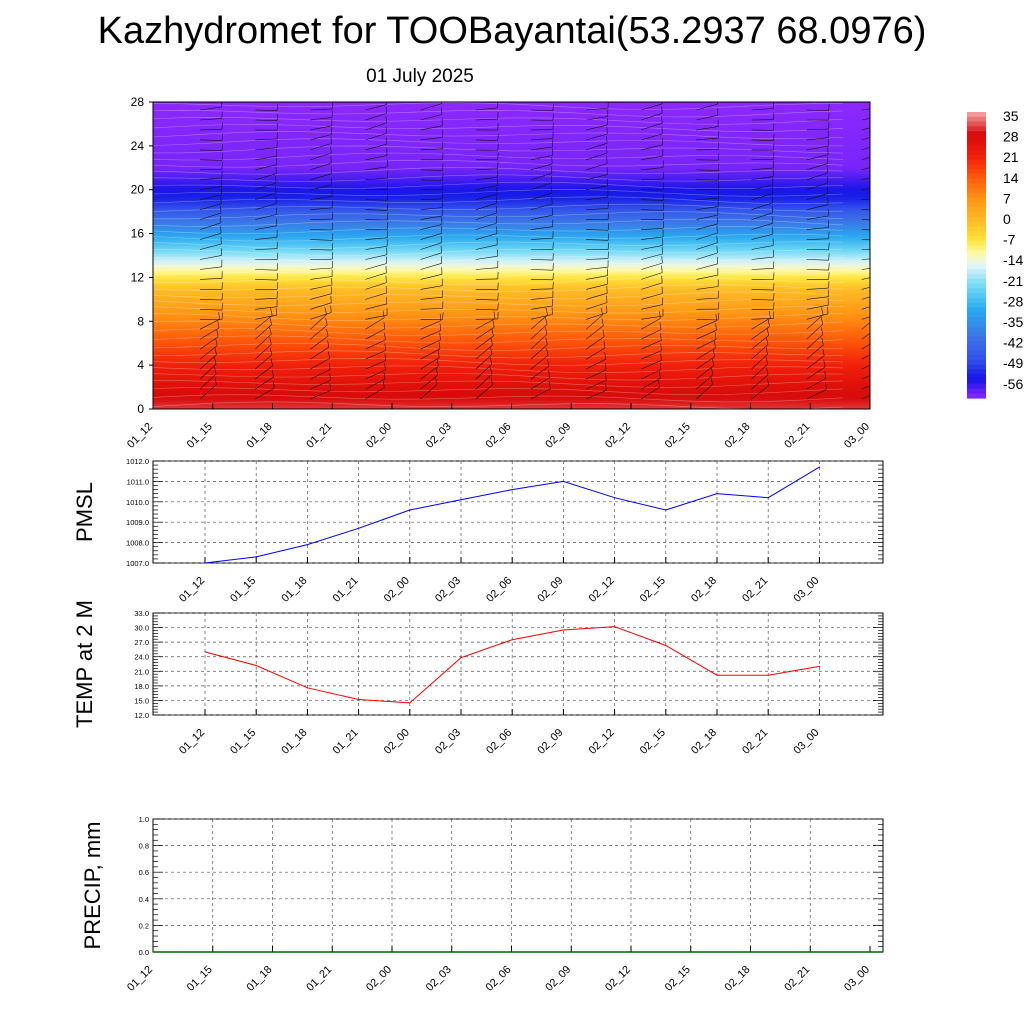  Describe the element at coordinates (144, 819) in the screenshot. I see `y-tick-label: 1.0` at that location.